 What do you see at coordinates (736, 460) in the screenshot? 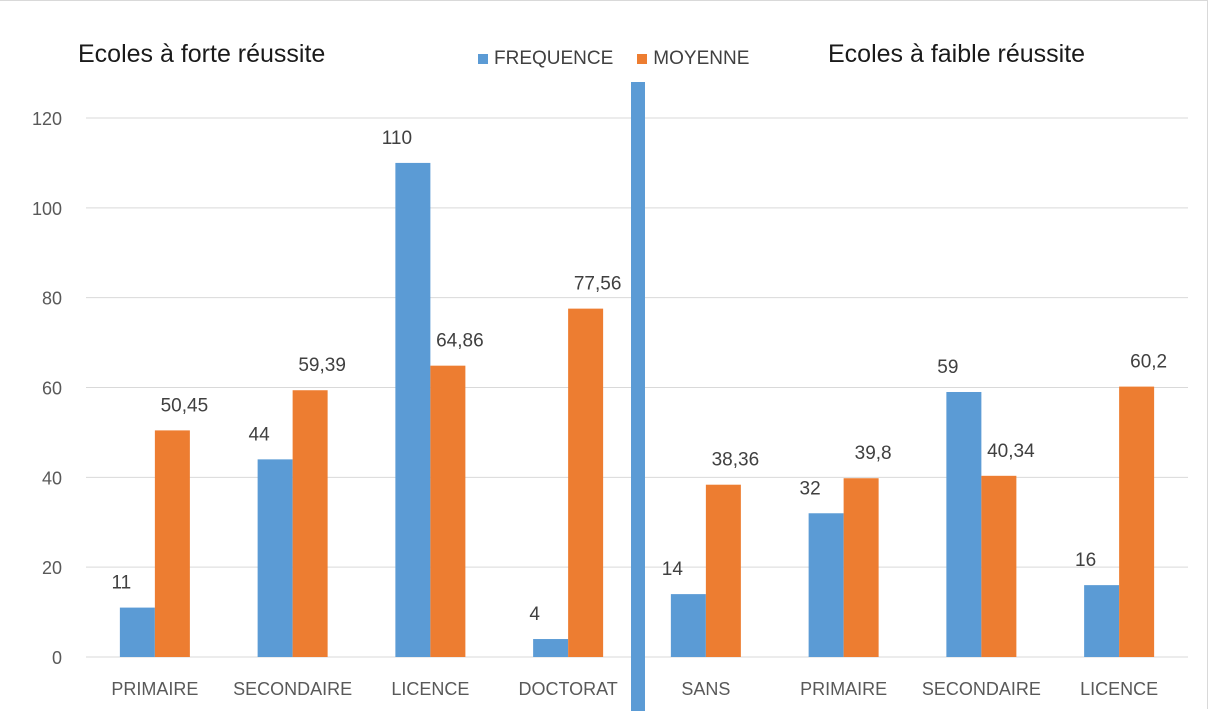
I see `data-label-moyenne: 38,36` at bounding box center [736, 460].